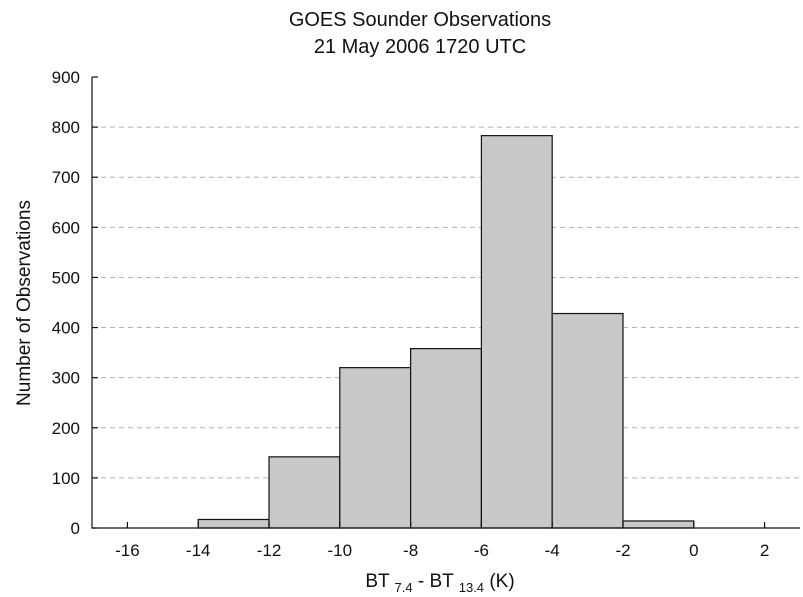  What do you see at coordinates (66, 478) in the screenshot?
I see `y-tick-label-1: 100` at bounding box center [66, 478].